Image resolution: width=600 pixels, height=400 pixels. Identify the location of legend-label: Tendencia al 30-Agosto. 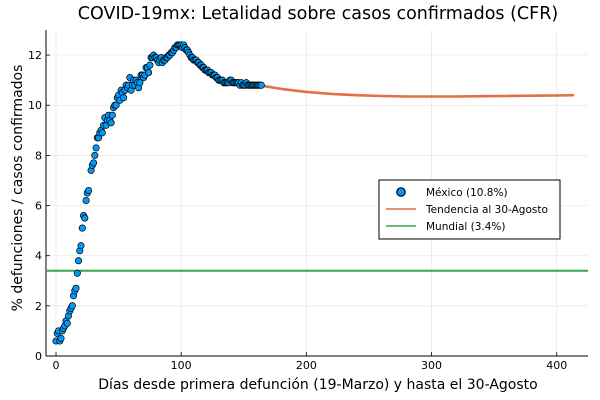
(486, 210).